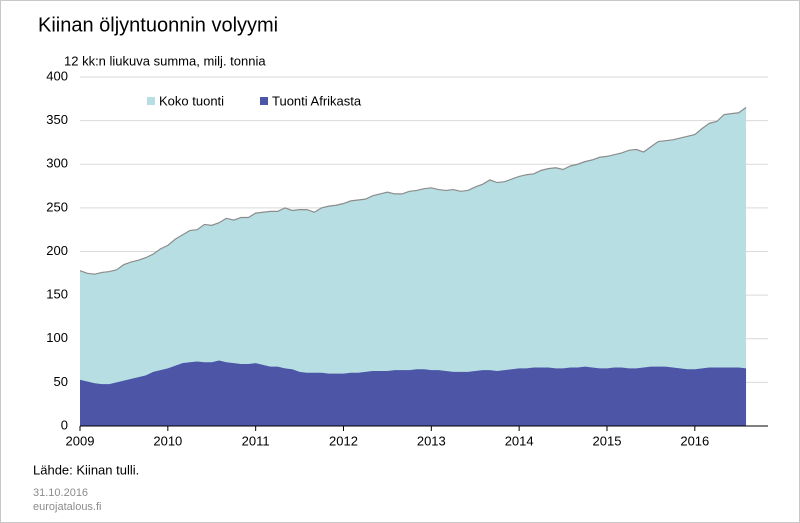  I want to click on x-tick-label: 2009, so click(80, 440).